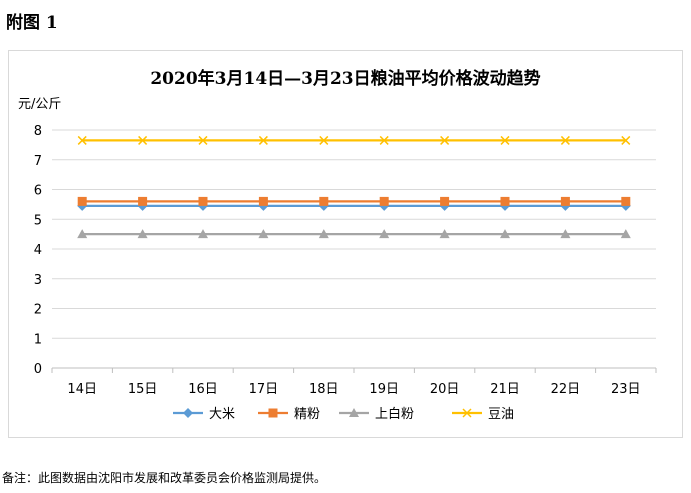  Describe the element at coordinates (38, 161) in the screenshot. I see `y-tick-label: 7` at that location.